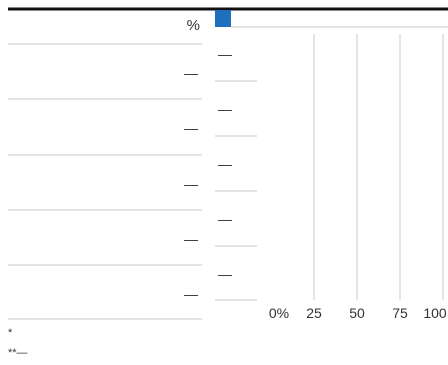 The image size is (448, 365). I want to click on accent-marker, so click(223, 18).